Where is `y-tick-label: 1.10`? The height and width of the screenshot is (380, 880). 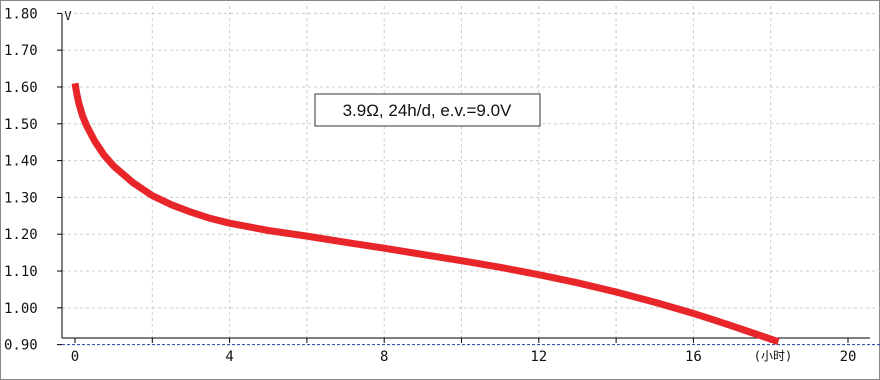
y-tick-label: 1.10 is located at coordinates (21, 272).